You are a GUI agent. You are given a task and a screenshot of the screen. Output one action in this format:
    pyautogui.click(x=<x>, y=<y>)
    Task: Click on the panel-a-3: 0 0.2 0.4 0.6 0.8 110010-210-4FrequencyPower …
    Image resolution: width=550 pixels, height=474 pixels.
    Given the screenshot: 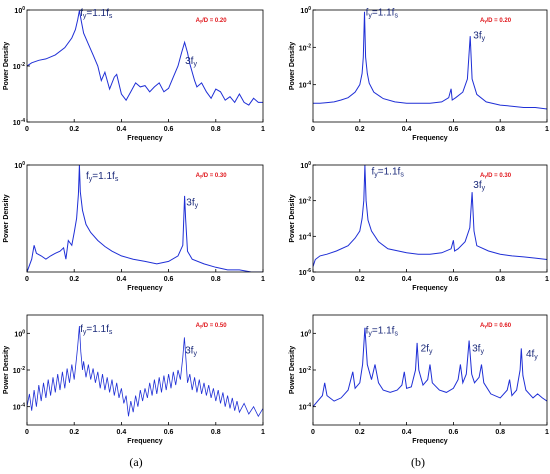 What is the action you would take?
    pyautogui.click(x=134, y=379)
    